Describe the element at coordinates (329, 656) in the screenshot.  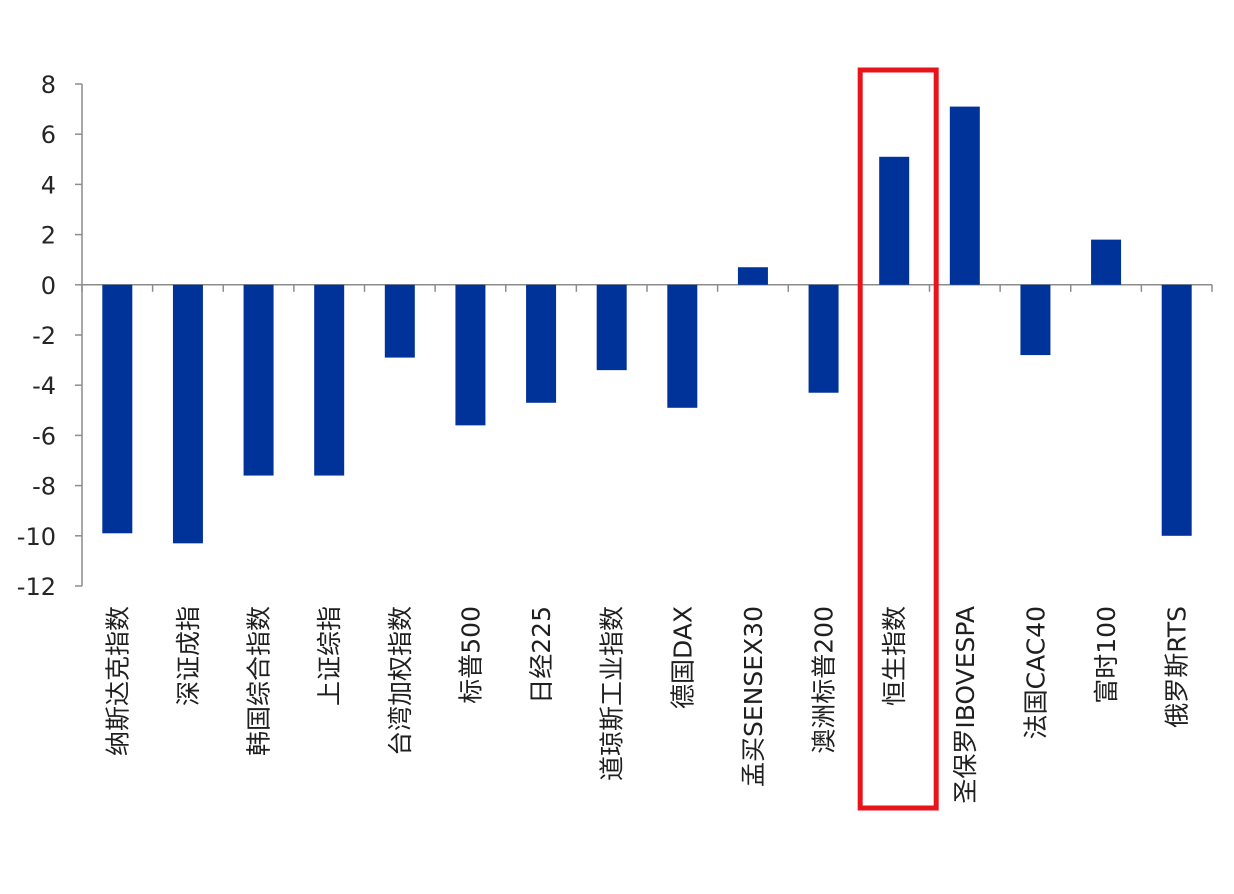
I see `category-label: 上证综指` at that location.